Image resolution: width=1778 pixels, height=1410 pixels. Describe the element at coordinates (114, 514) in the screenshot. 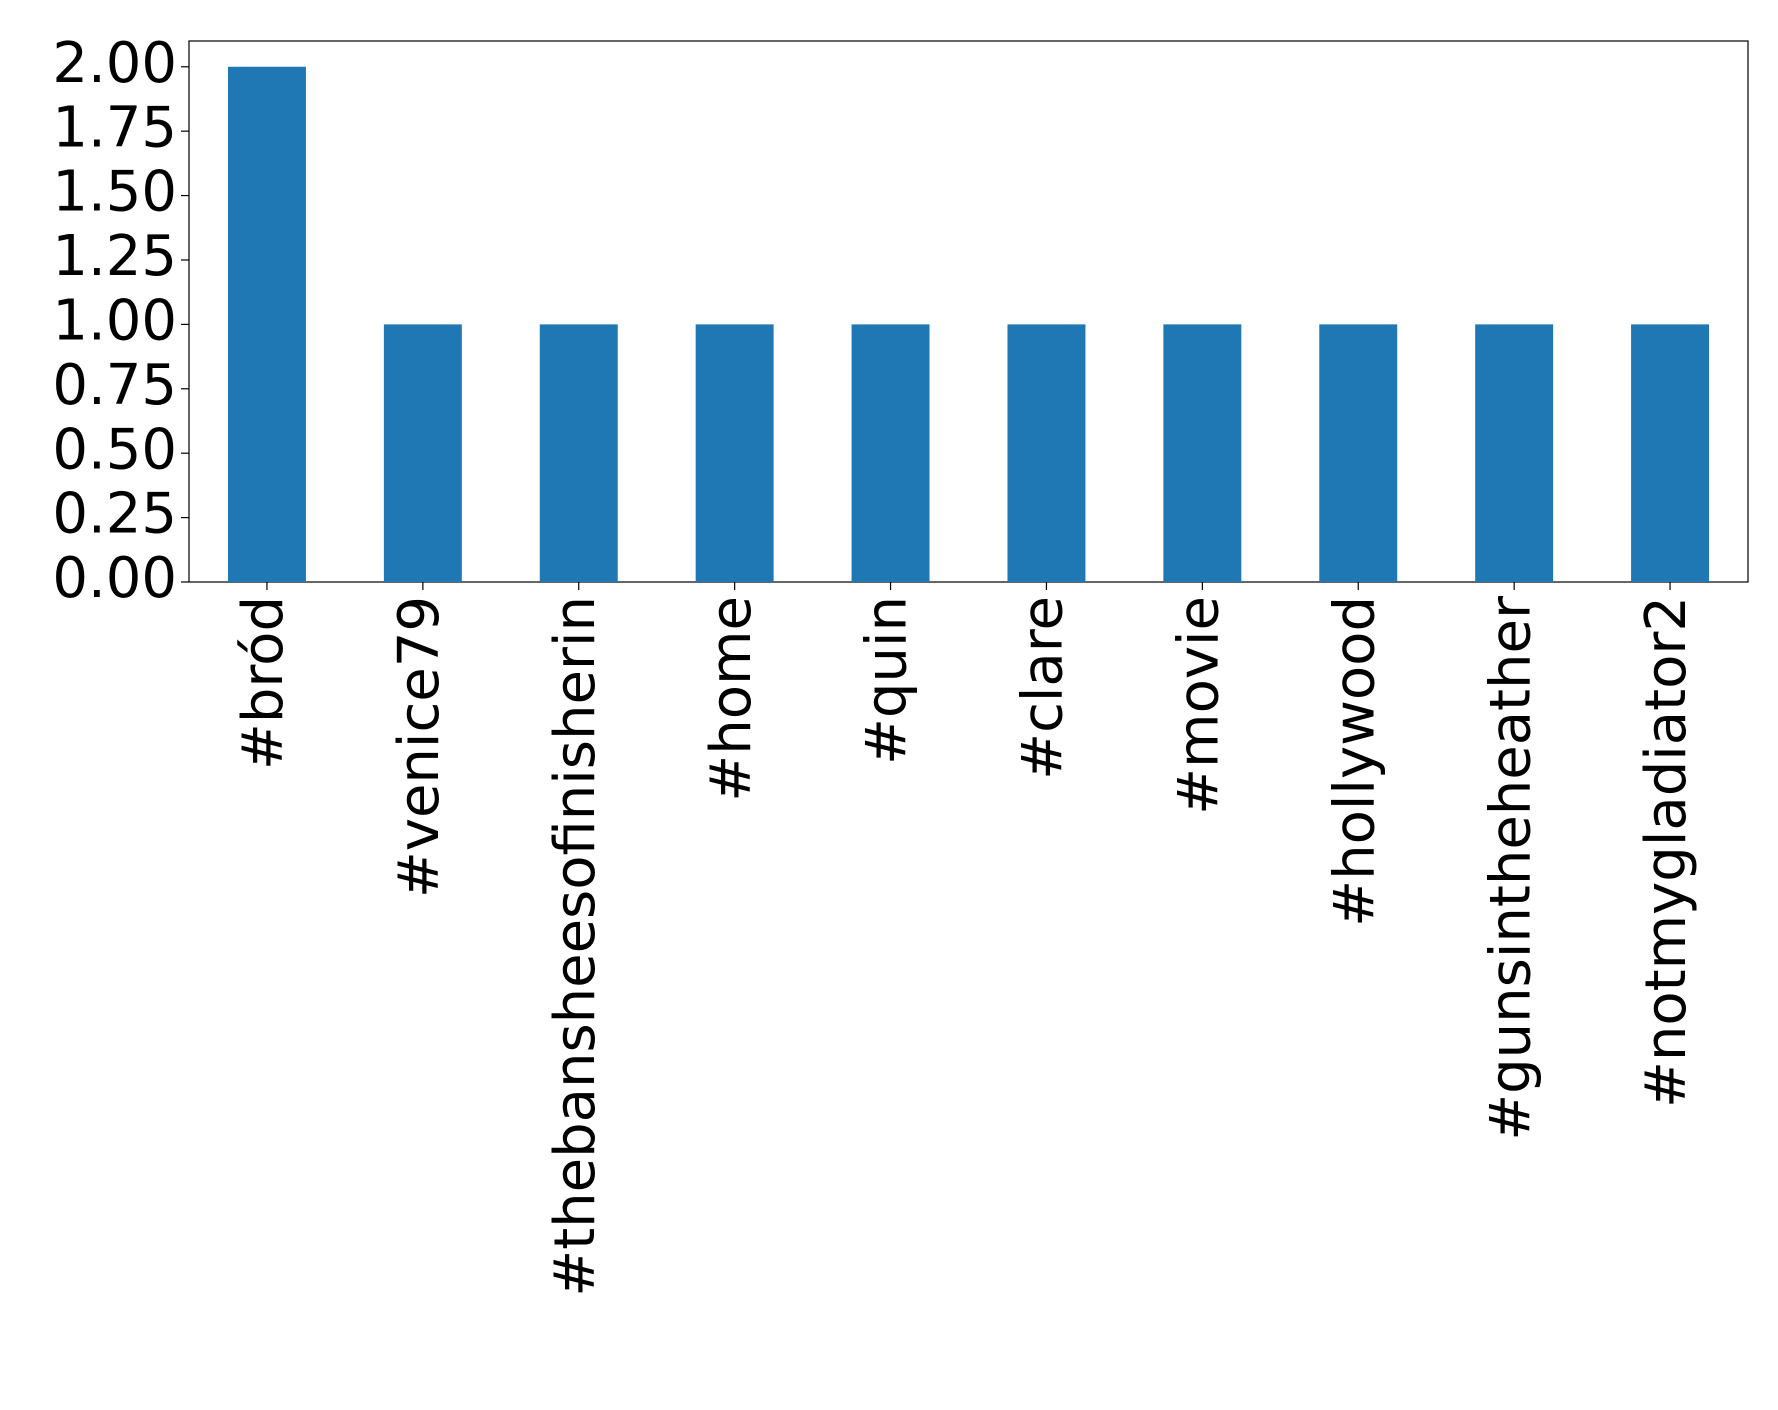

I see `y-tick-label: 0.25` at that location.